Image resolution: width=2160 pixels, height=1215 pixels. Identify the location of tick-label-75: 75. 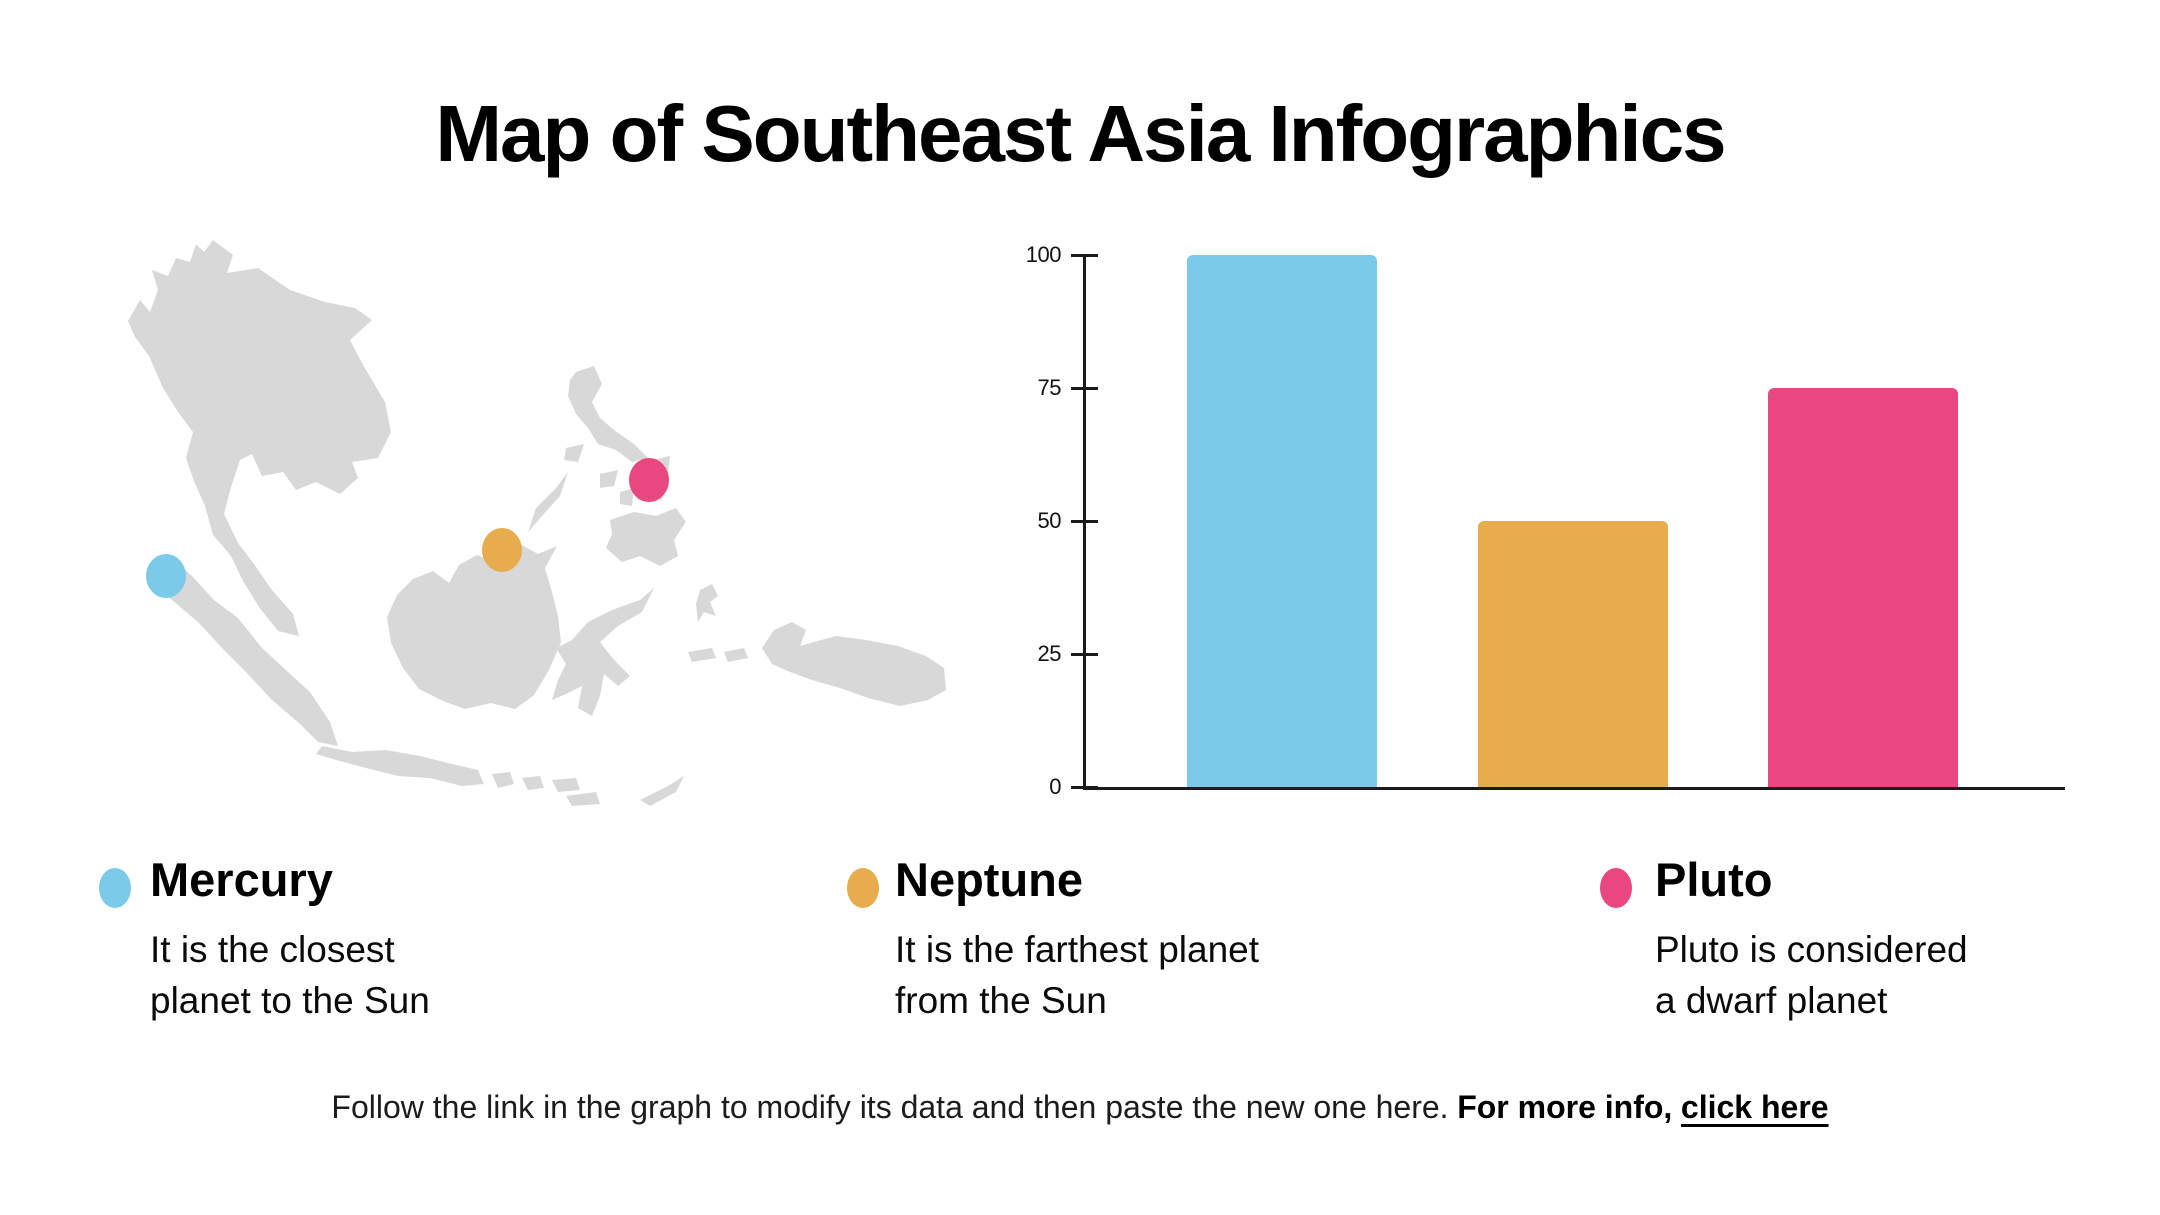
(1049, 387).